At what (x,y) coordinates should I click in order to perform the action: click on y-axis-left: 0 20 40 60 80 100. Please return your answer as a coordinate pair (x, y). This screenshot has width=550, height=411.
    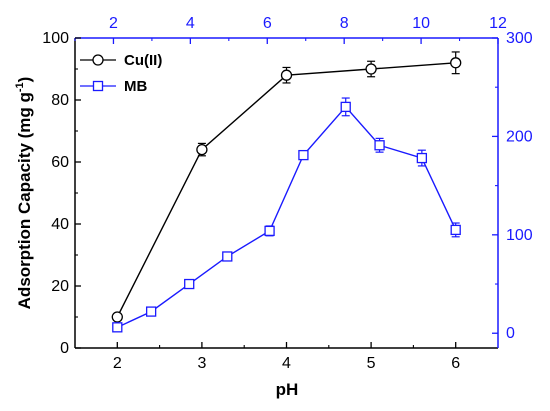
    Looking at the image, I should click on (61, 193).